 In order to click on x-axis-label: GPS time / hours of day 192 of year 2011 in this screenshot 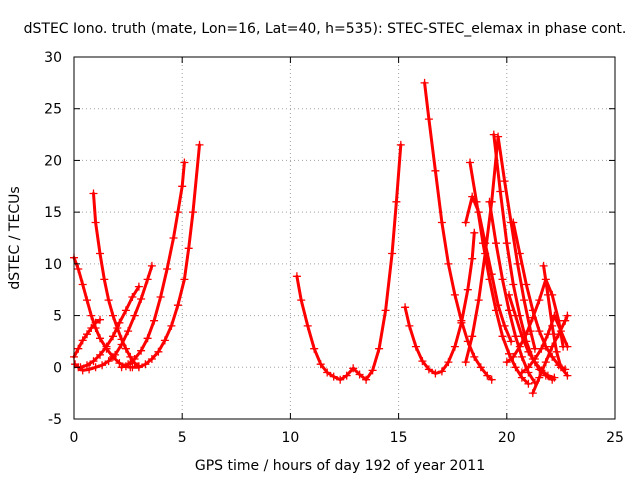, I will do `click(340, 466)`.